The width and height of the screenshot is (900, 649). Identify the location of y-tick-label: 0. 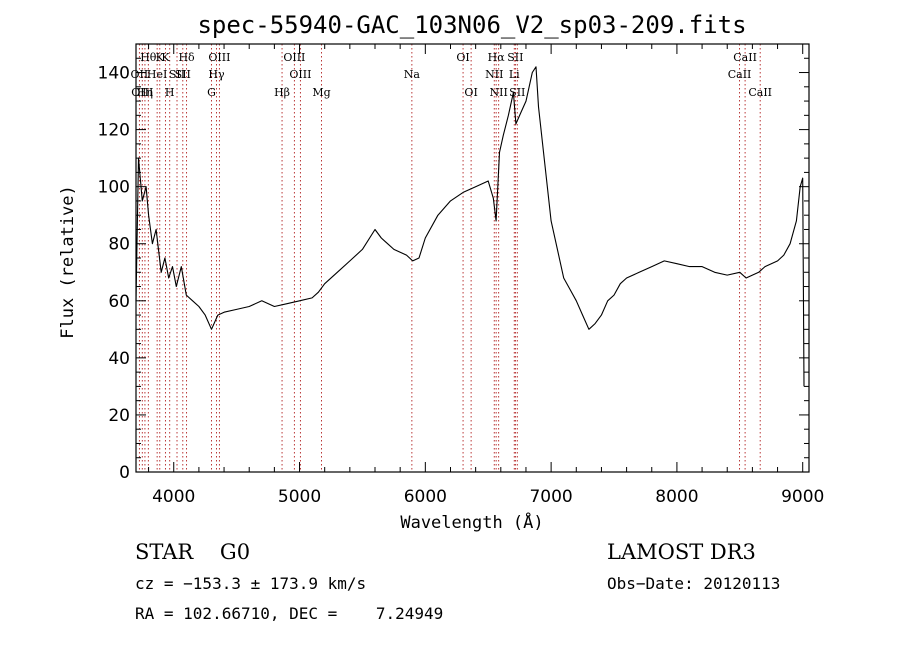
(124, 473).